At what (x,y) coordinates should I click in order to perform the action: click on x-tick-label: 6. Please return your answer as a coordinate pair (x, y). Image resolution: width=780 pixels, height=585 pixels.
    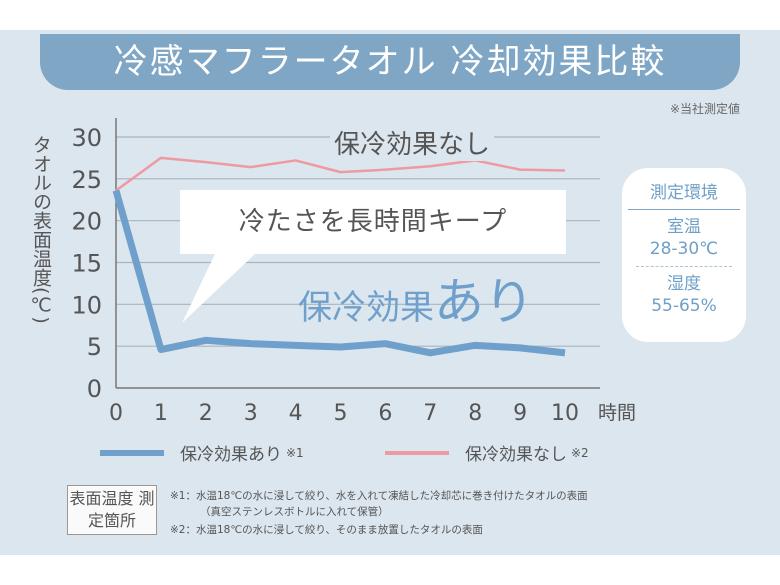
    Looking at the image, I should click on (385, 413).